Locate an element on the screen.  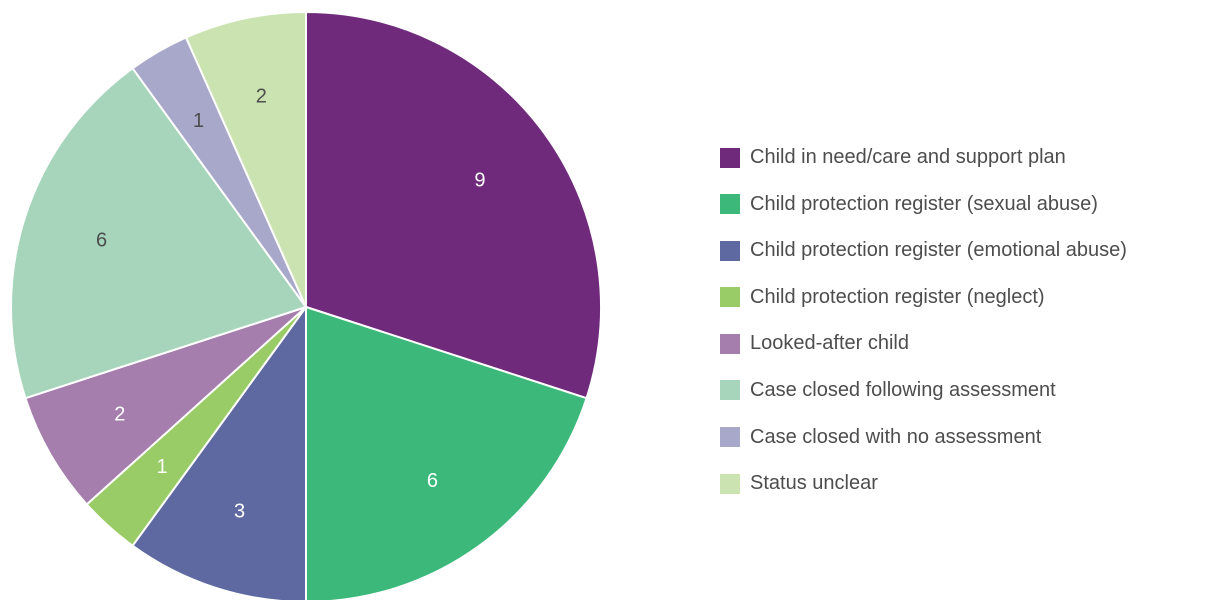
data-label-case-closed-following-assessment: 6 is located at coordinates (101, 241).